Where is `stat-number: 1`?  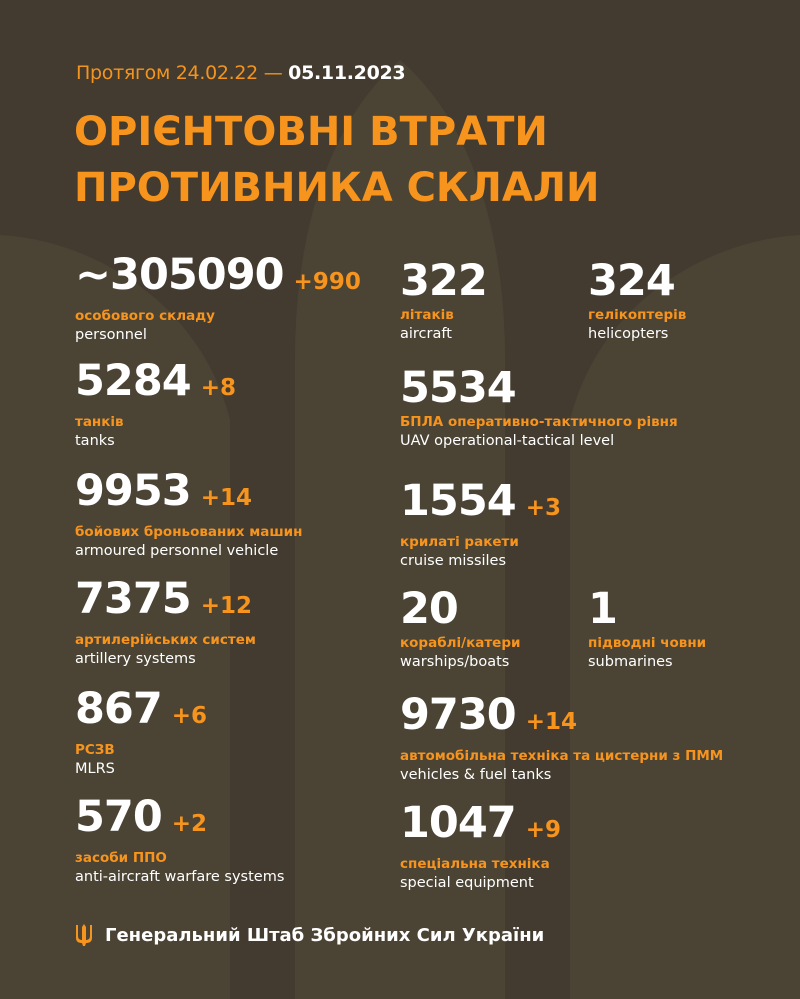 stat-number: 1 is located at coordinates (603, 609).